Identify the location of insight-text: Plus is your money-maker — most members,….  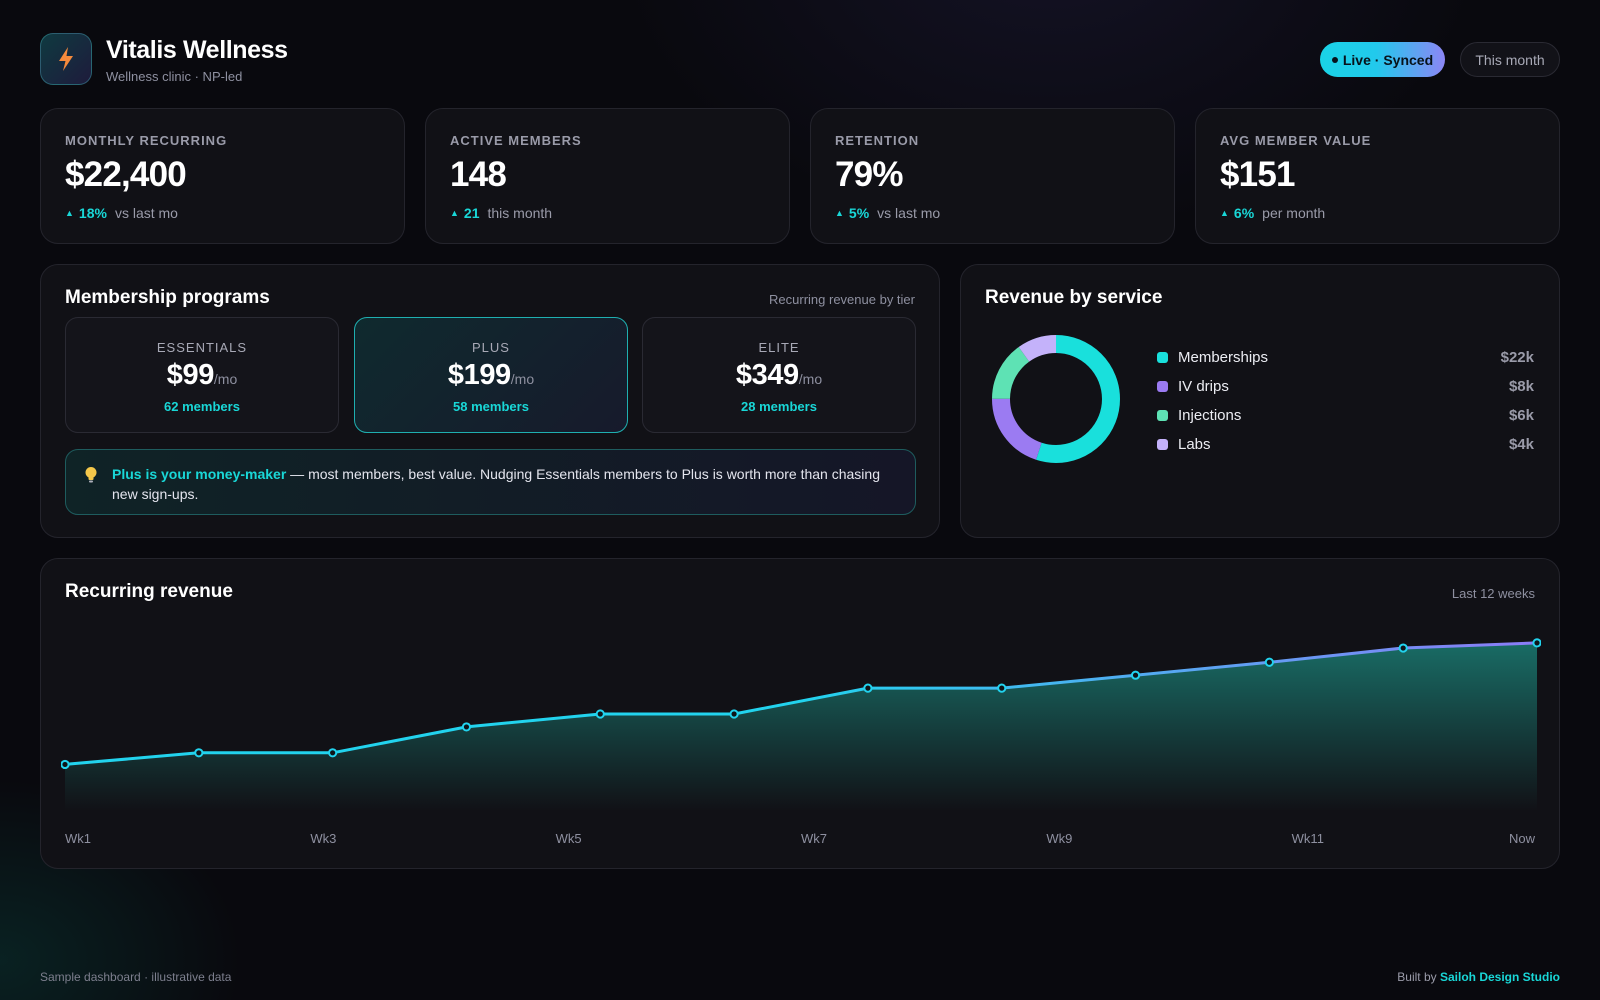
(507, 484).